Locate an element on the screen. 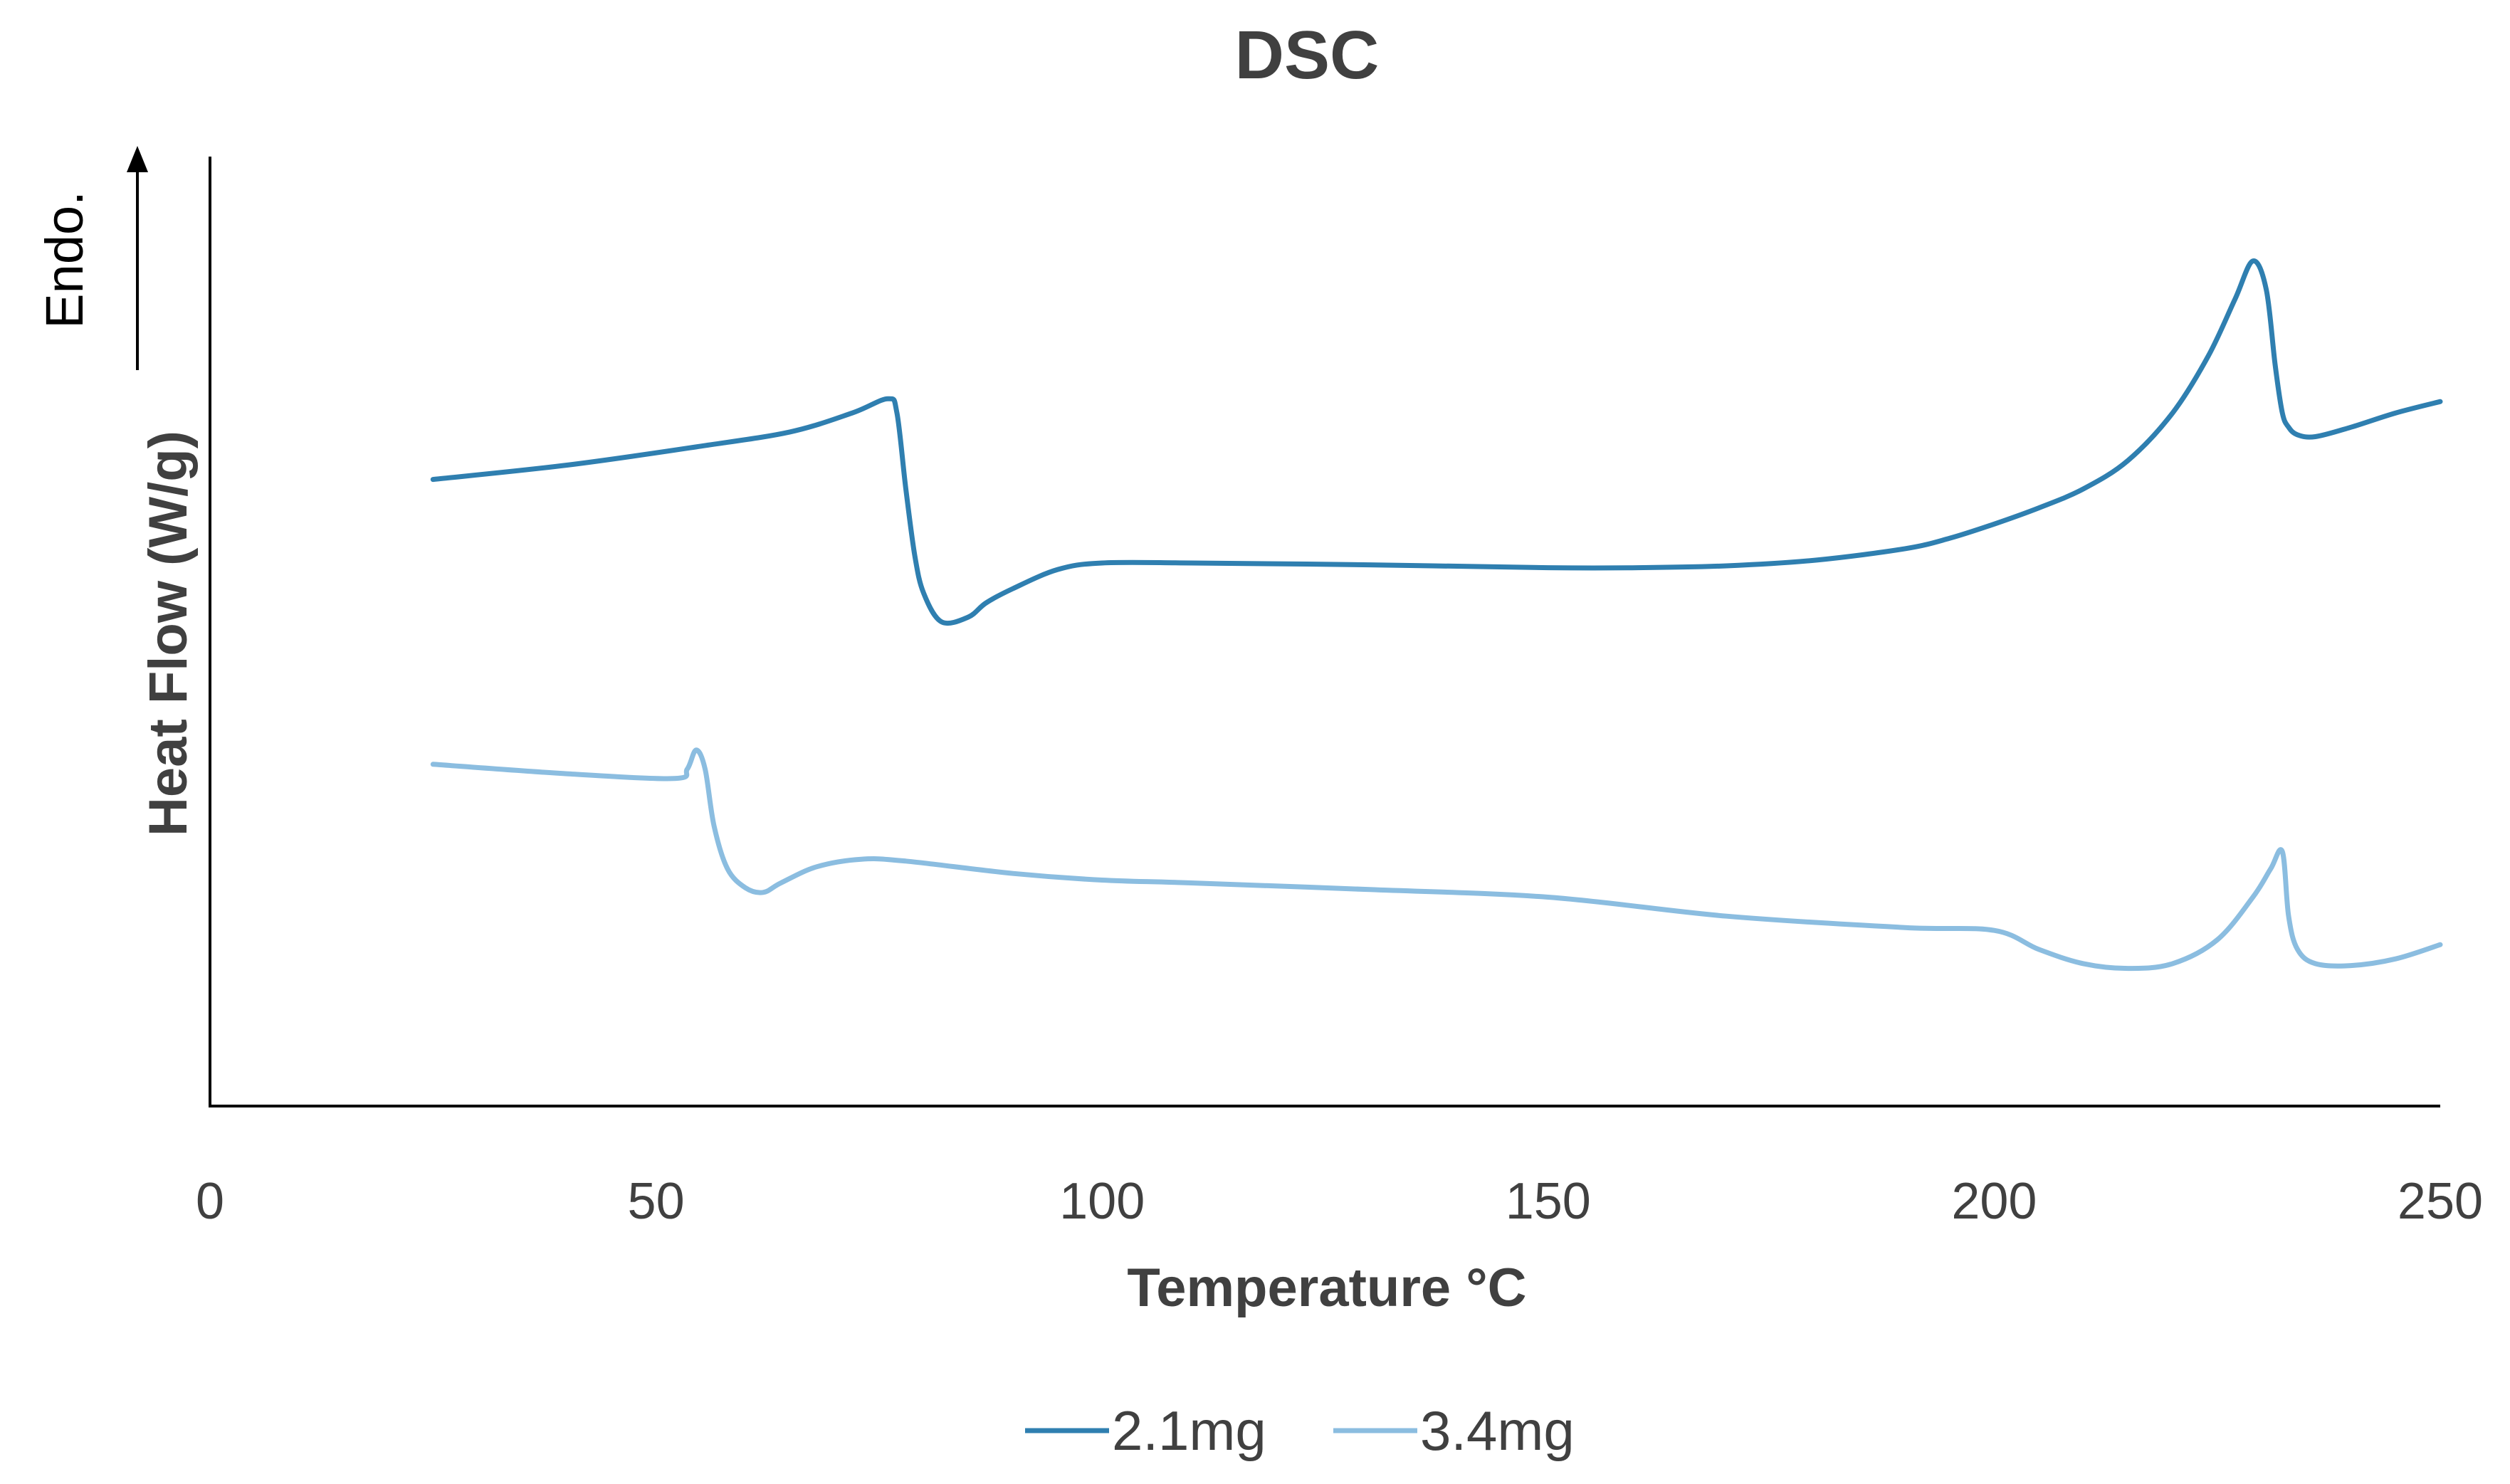 The image size is (2510, 1484). x-tick-label: 150 is located at coordinates (1548, 1201).